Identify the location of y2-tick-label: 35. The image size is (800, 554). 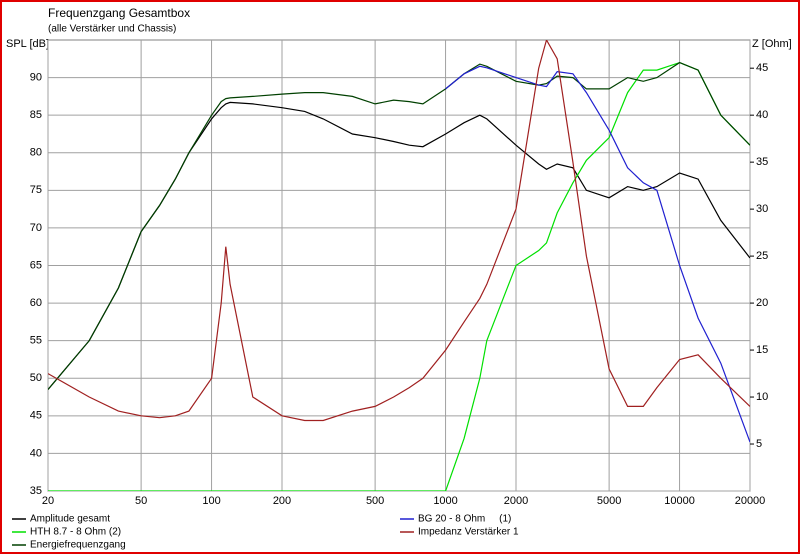
(762, 162).